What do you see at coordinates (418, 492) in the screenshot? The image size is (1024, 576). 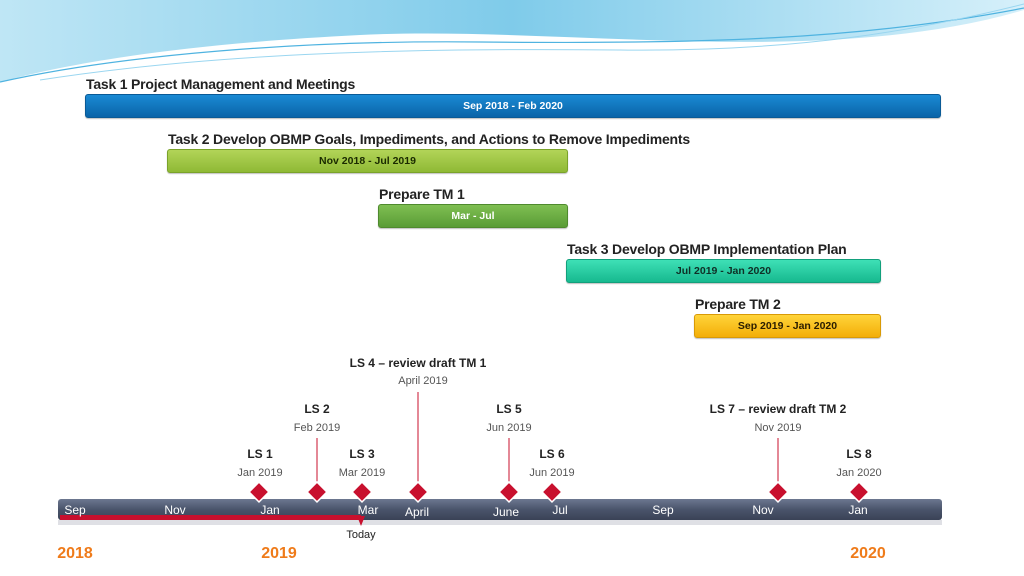 I see `milestone-ls4-diamond` at bounding box center [418, 492].